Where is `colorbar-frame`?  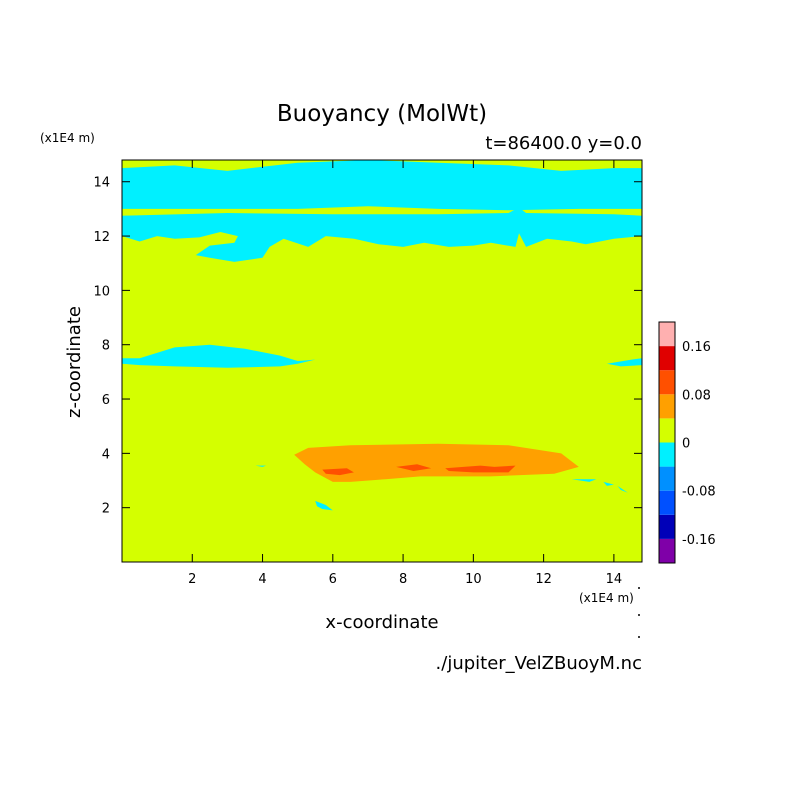 colorbar-frame is located at coordinates (667, 442).